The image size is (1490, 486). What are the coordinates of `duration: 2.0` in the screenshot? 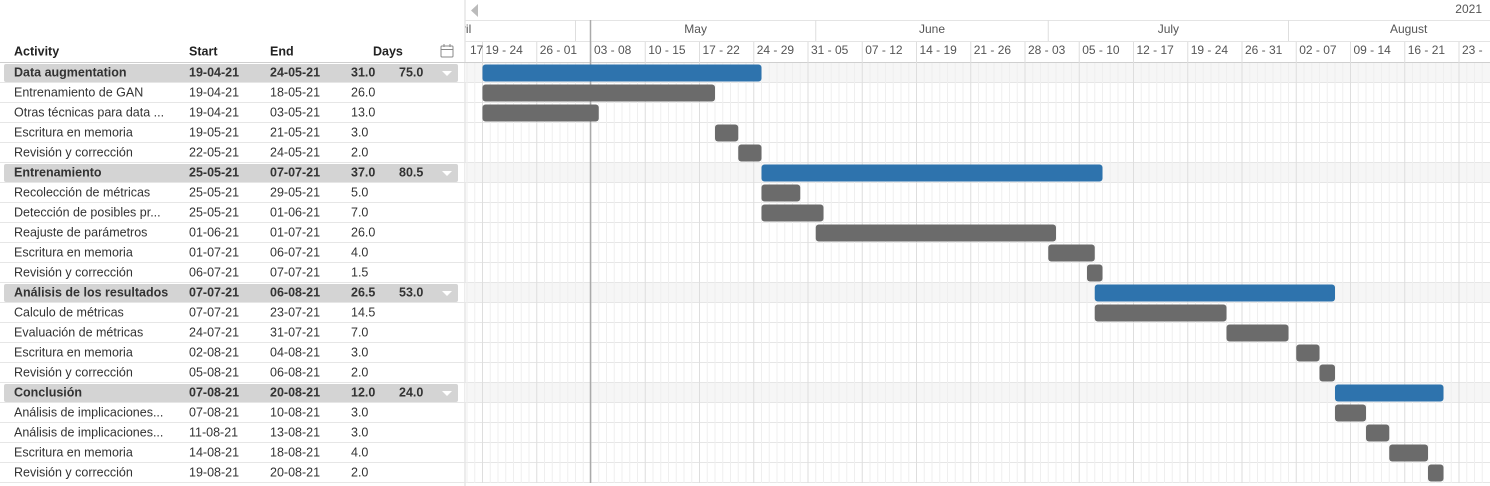 It's located at (359, 372).